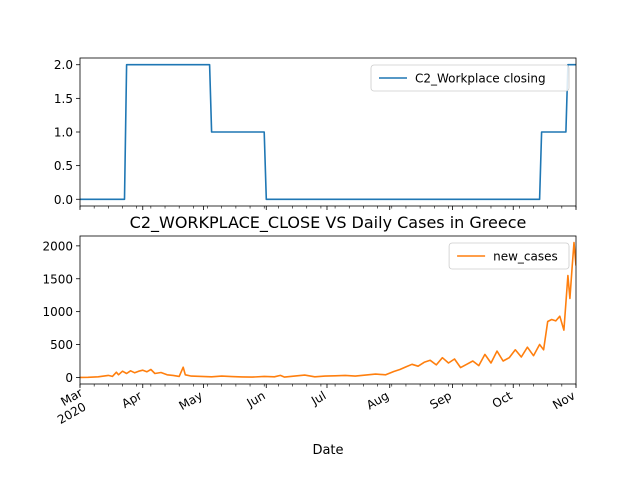  I want to click on x-axis-label: Date, so click(327, 450).